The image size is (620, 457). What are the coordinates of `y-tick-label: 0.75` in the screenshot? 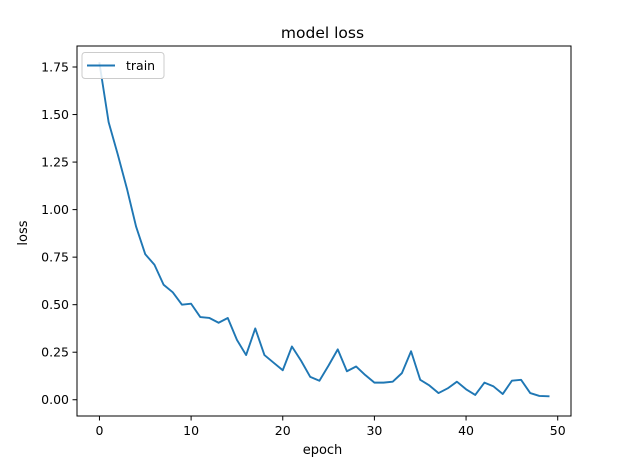 It's located at (55, 257).